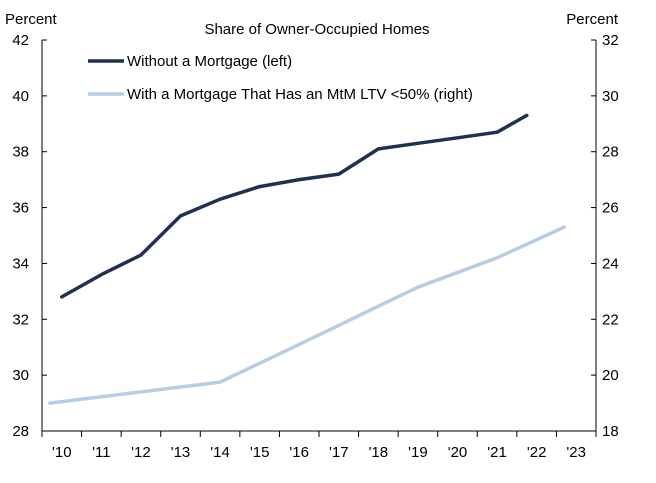 This screenshot has height=483, width=656. I want to click on x-tick-label: '16, so click(299, 452).